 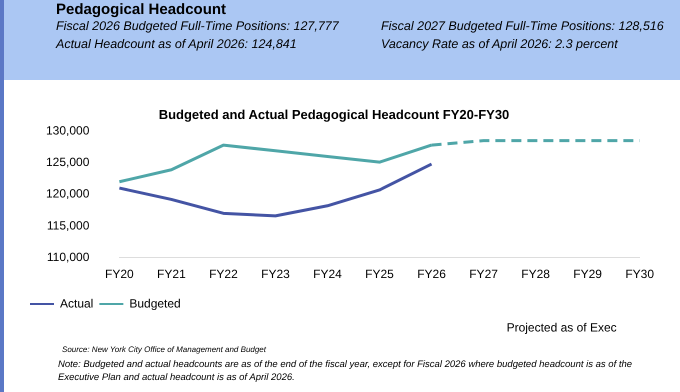 What do you see at coordinates (334, 114) in the screenshot?
I see `chart-title: Budgeted and Actual Pedagogical Headcount FY20-FY30` at bounding box center [334, 114].